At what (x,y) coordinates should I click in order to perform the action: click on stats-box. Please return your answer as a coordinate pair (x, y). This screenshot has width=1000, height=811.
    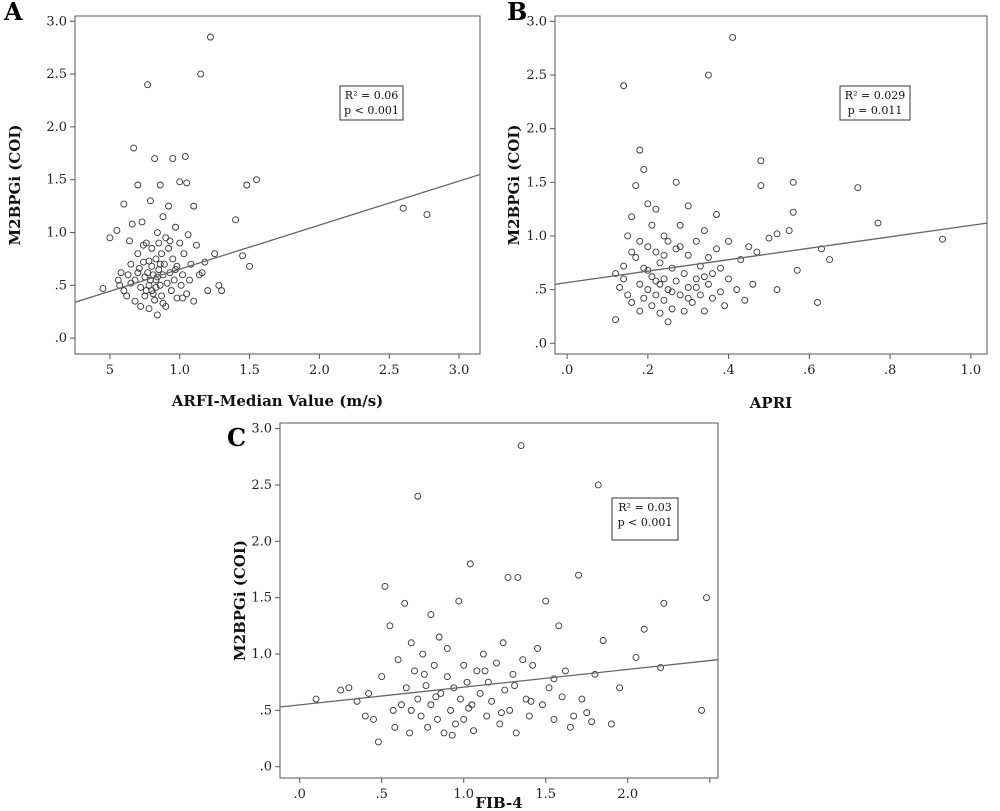
    Looking at the image, I should click on (645, 519).